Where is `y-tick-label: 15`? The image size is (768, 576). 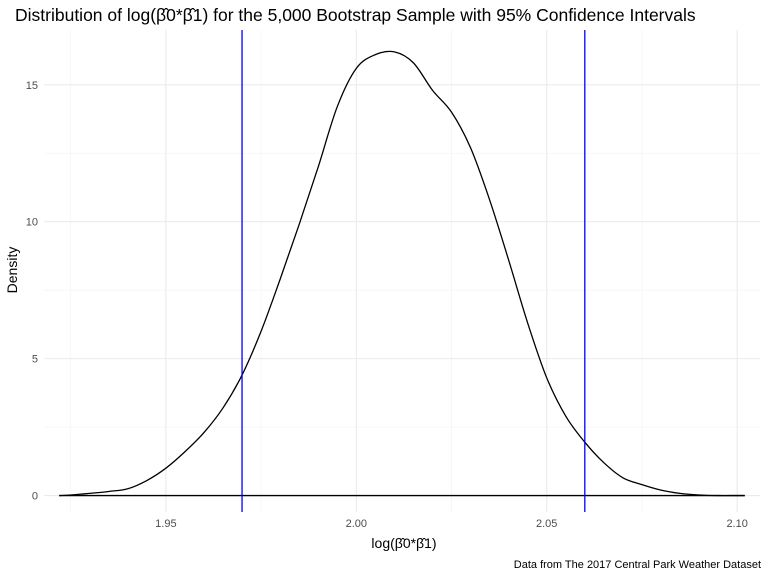 y-tick-label: 15 is located at coordinates (32, 86).